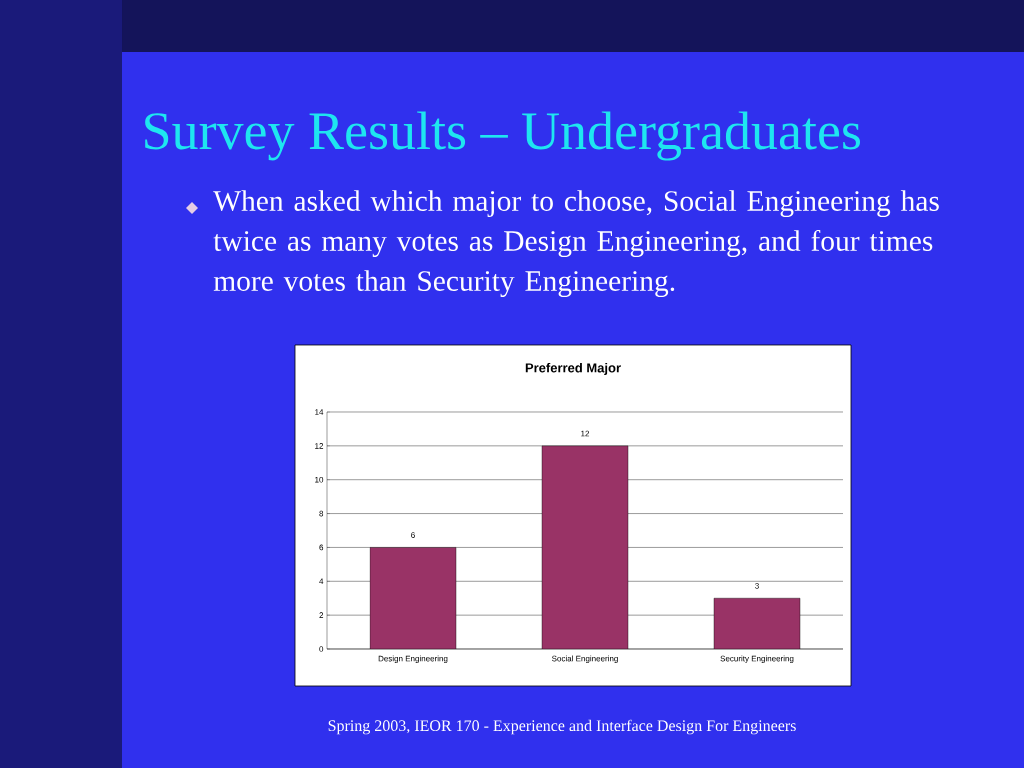  Describe the element at coordinates (321, 649) in the screenshot. I see `y-tick-label: 0` at that location.